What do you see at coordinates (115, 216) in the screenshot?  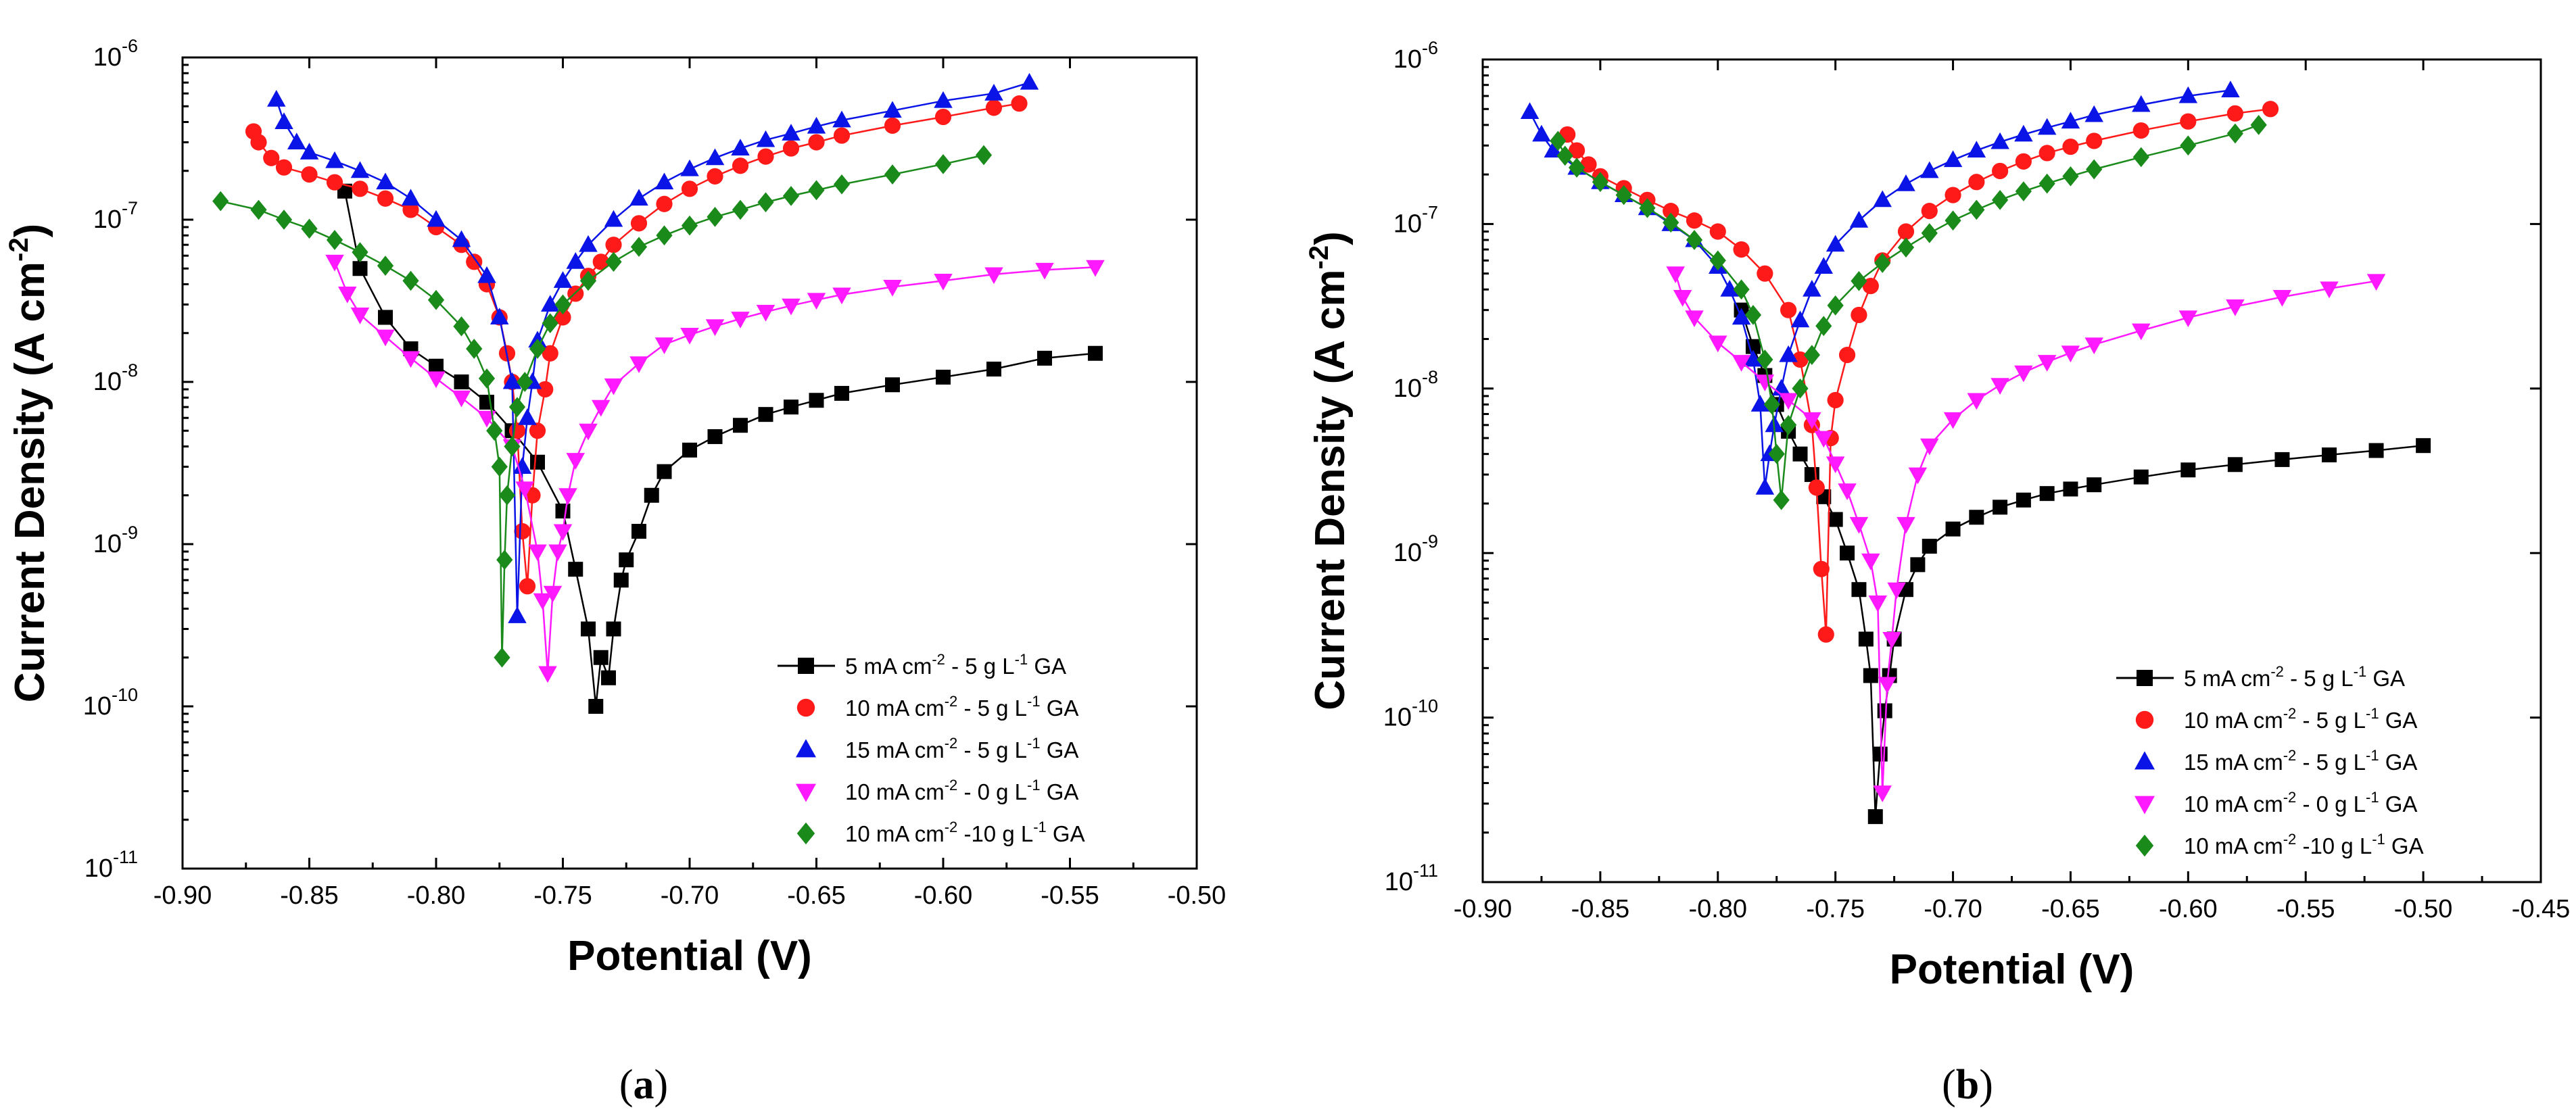 I see `y-tick-label: 10⁻⁷` at bounding box center [115, 216].